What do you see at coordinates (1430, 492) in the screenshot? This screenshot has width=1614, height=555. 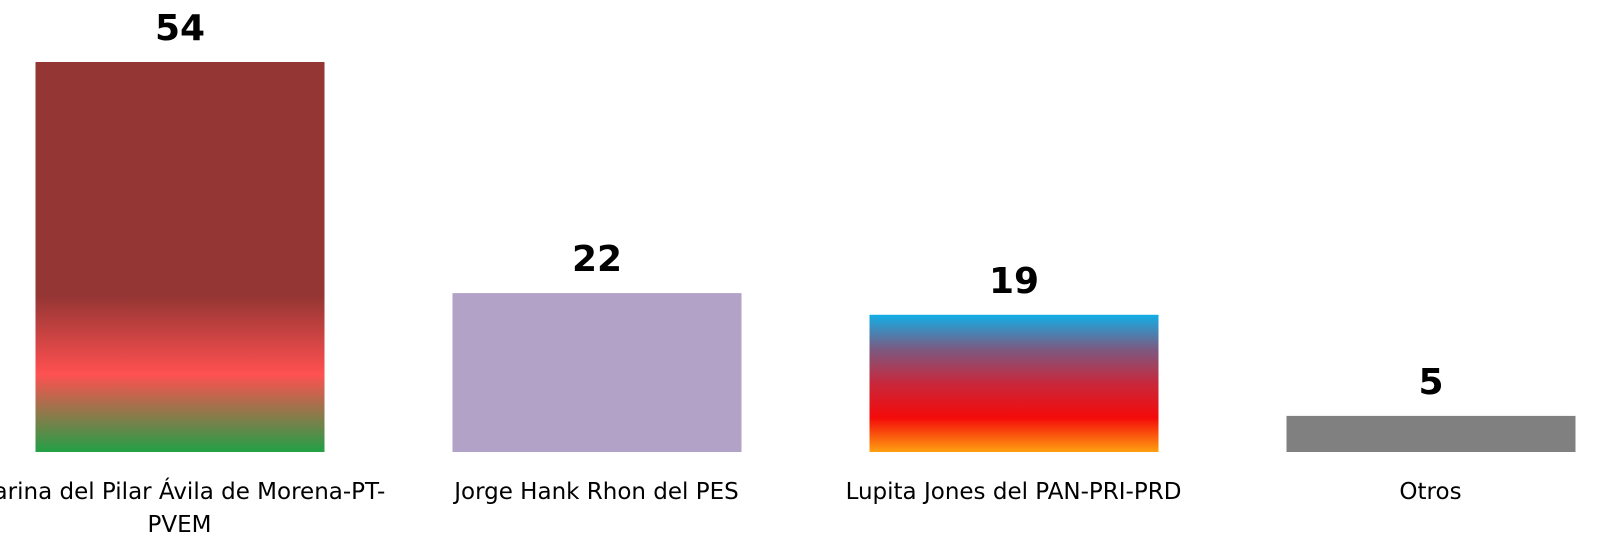 I see `x-tick-label: Otros` at bounding box center [1430, 492].